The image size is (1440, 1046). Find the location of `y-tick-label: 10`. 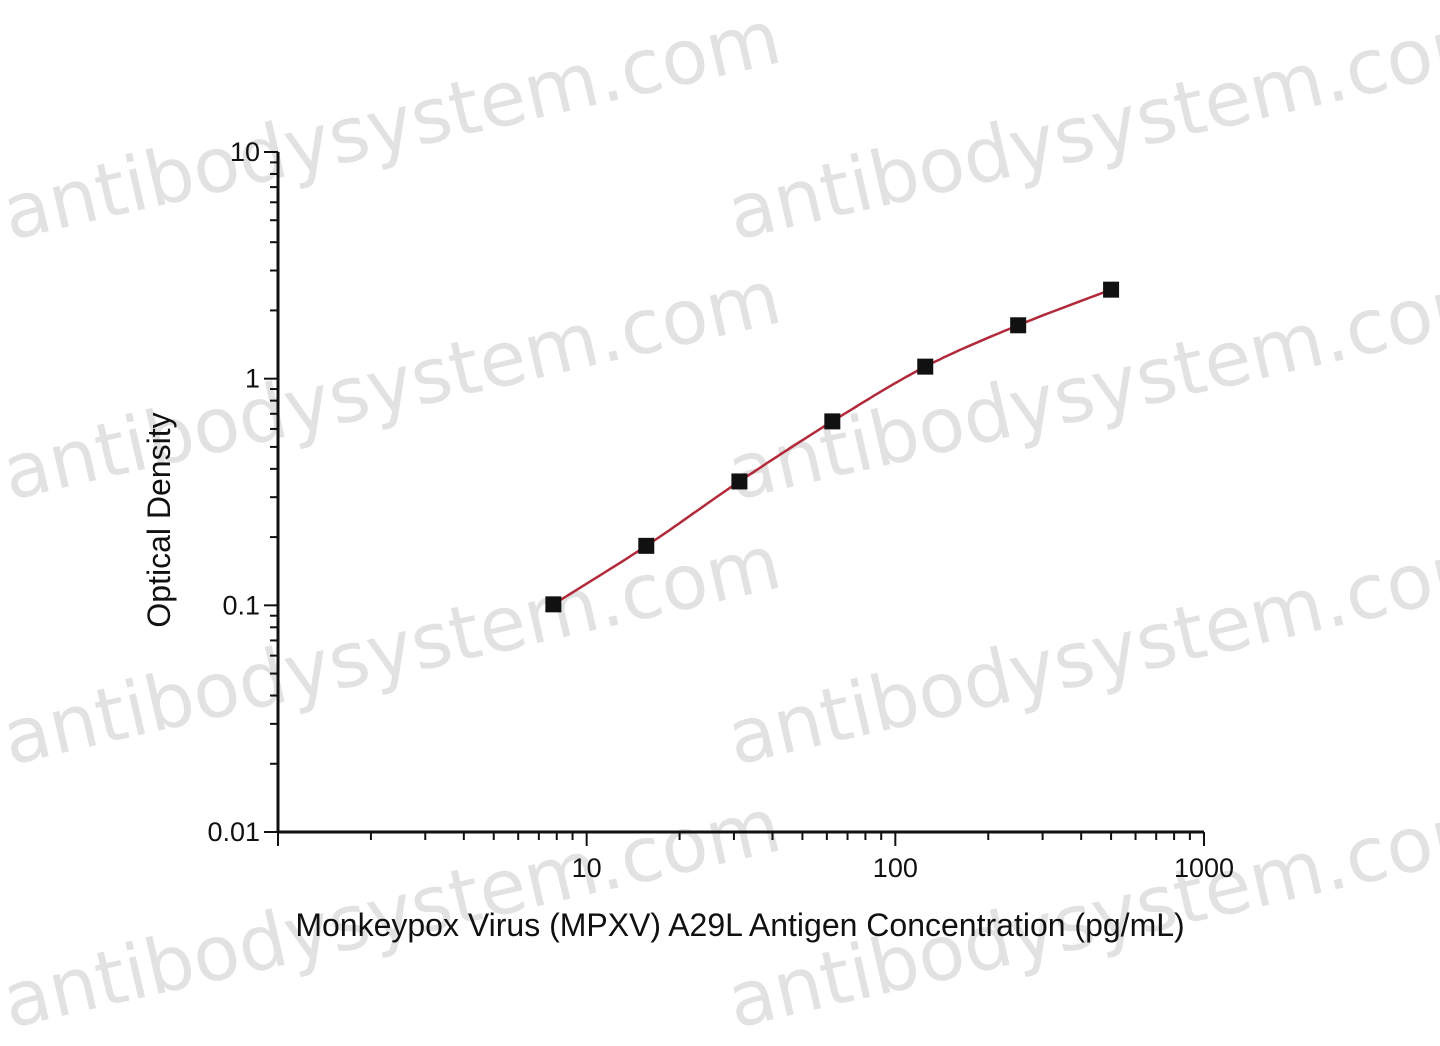

y-tick-label: 10 is located at coordinates (245, 152).